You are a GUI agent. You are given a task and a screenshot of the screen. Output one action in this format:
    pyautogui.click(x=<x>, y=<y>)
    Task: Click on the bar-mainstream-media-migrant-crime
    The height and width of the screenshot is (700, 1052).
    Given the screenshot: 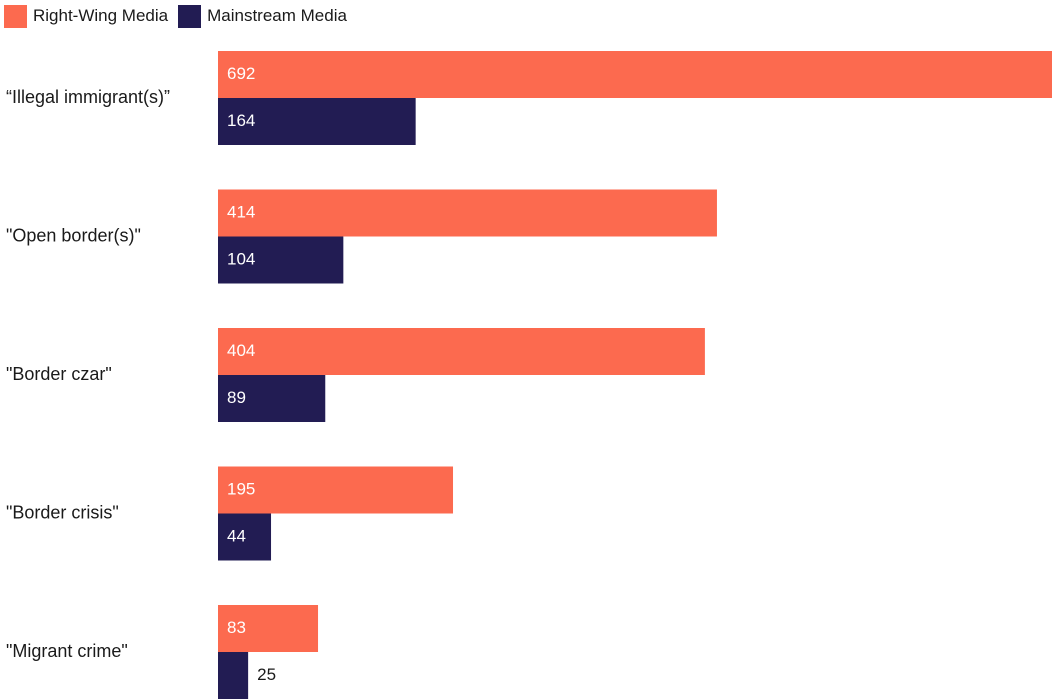 What is the action you would take?
    pyautogui.click(x=233, y=675)
    